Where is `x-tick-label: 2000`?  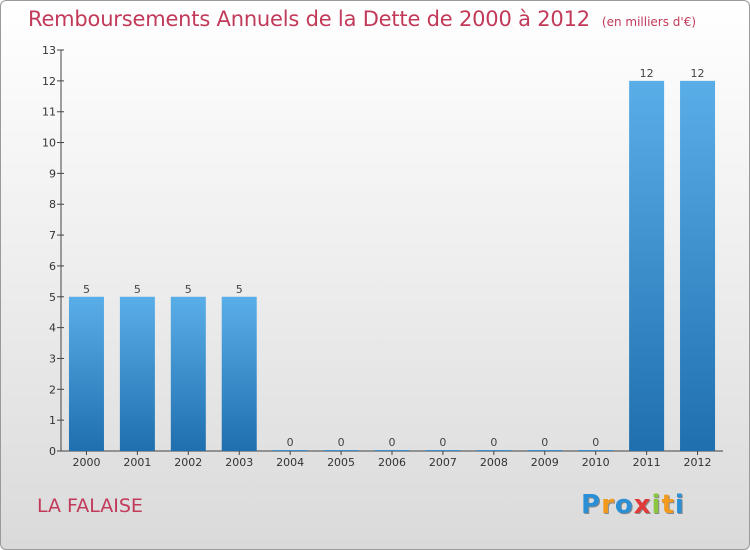
x-tick-label: 2000 is located at coordinates (86, 462).